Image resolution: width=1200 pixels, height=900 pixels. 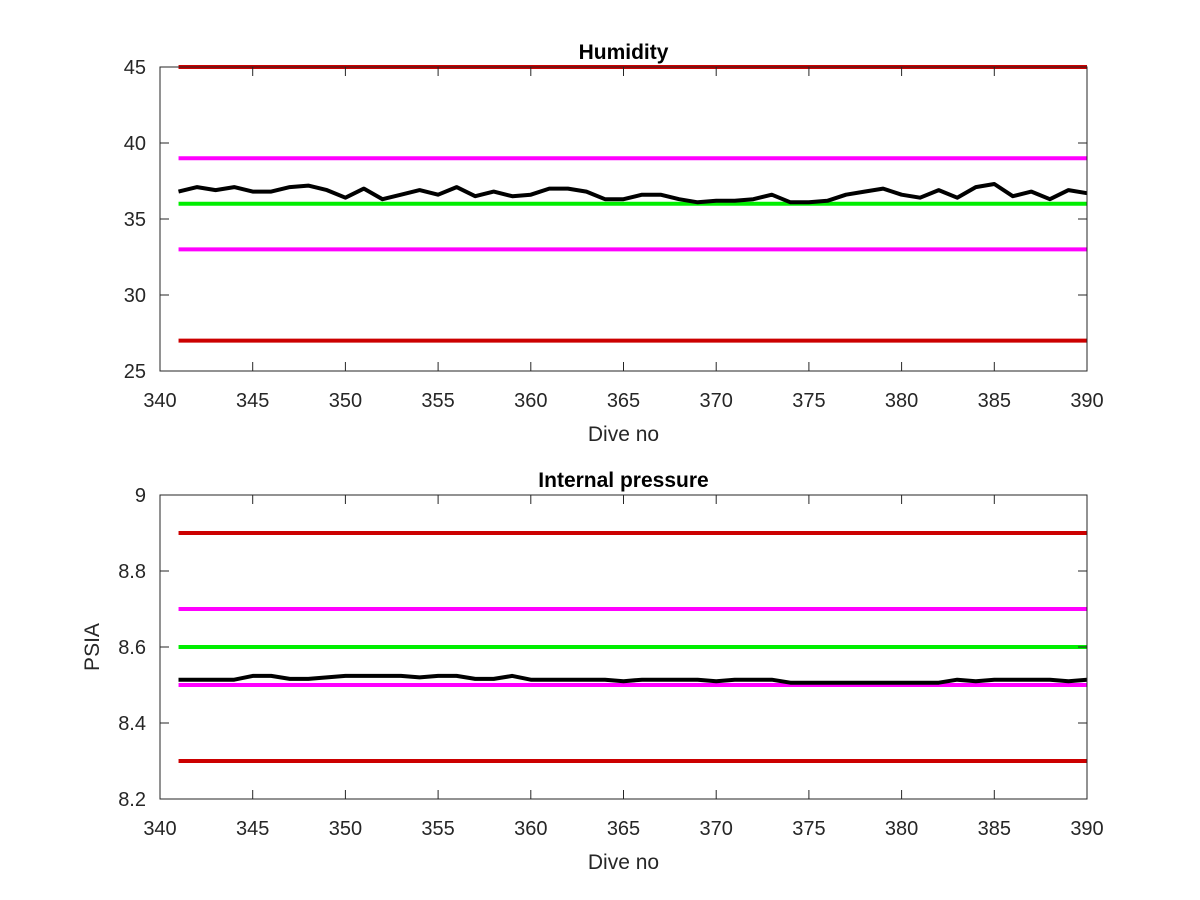 I want to click on y-tick-label: 8.4, so click(x=132, y=724).